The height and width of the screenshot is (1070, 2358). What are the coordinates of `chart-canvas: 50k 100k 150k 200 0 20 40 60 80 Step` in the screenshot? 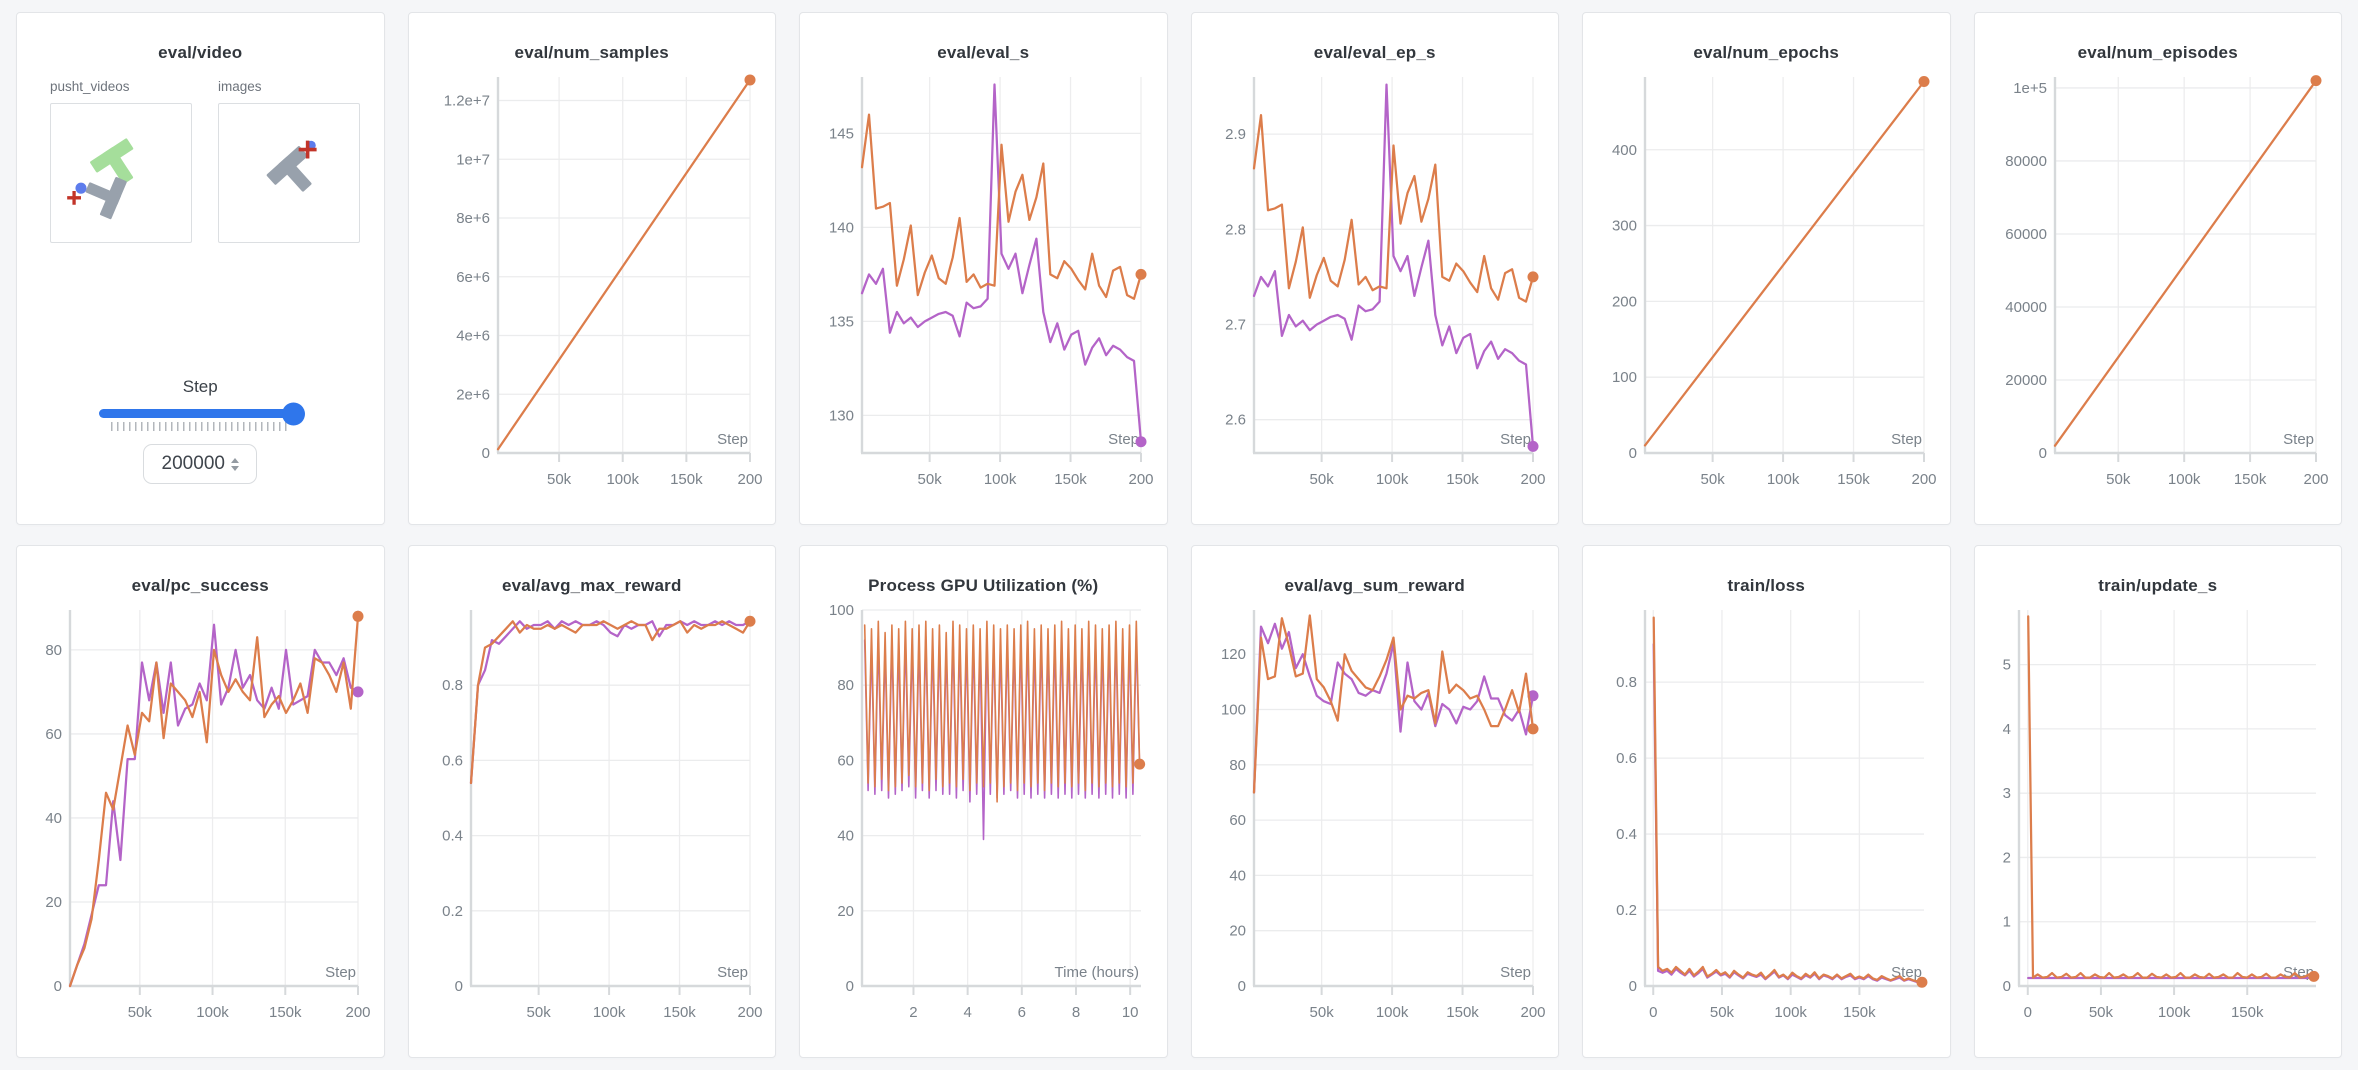 It's located at (200, 814).